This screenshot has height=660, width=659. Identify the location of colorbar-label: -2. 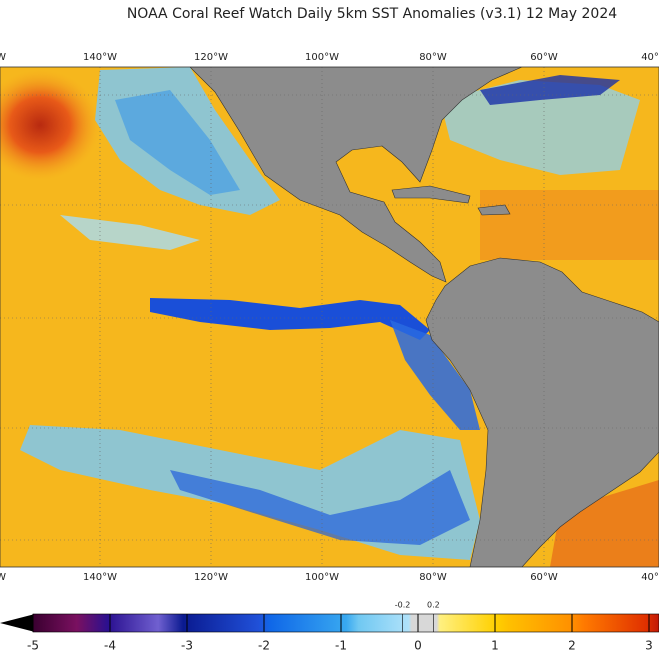
(264, 646).